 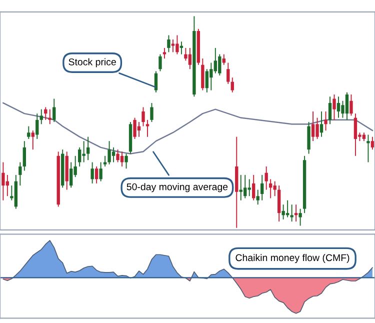 I want to click on annotation: Chaikin money flow (CMF), so click(x=293, y=259).